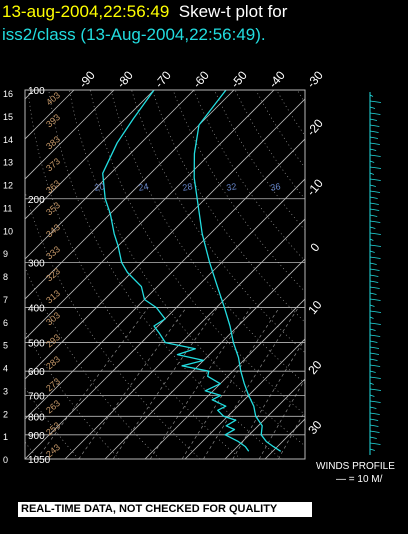 Image resolution: width=408 pixels, height=534 pixels. Describe the element at coordinates (359, 479) in the screenshot. I see `winds-scale-label: — = 10 M/` at that location.